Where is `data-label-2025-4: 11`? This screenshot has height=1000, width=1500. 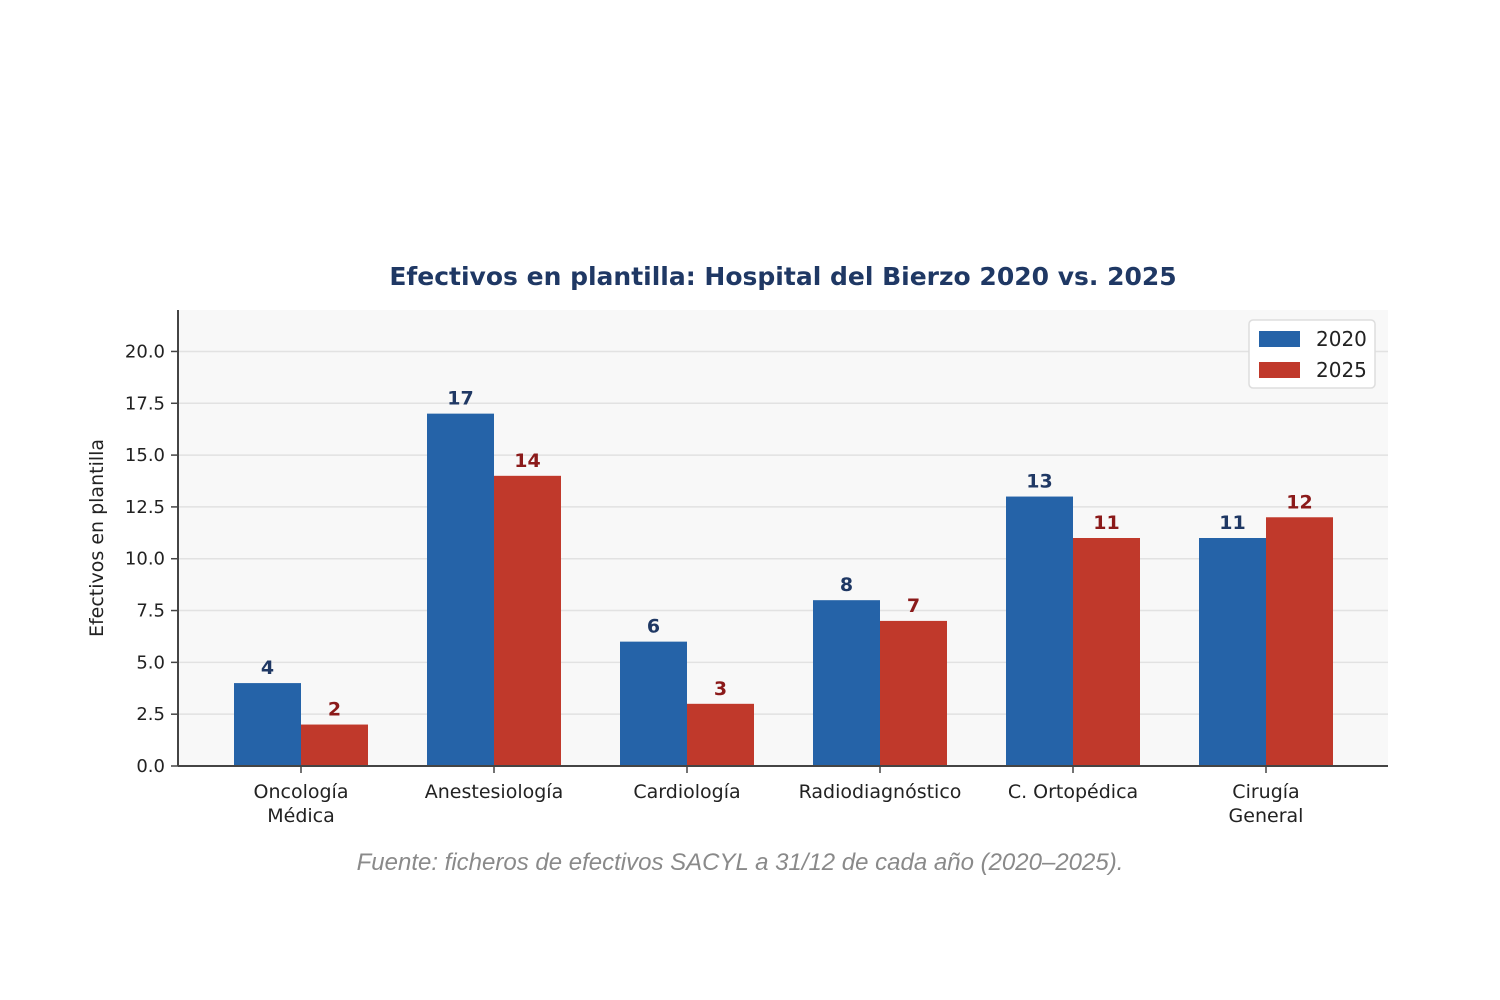
data-label-2025-4: 11 is located at coordinates (1106, 523).